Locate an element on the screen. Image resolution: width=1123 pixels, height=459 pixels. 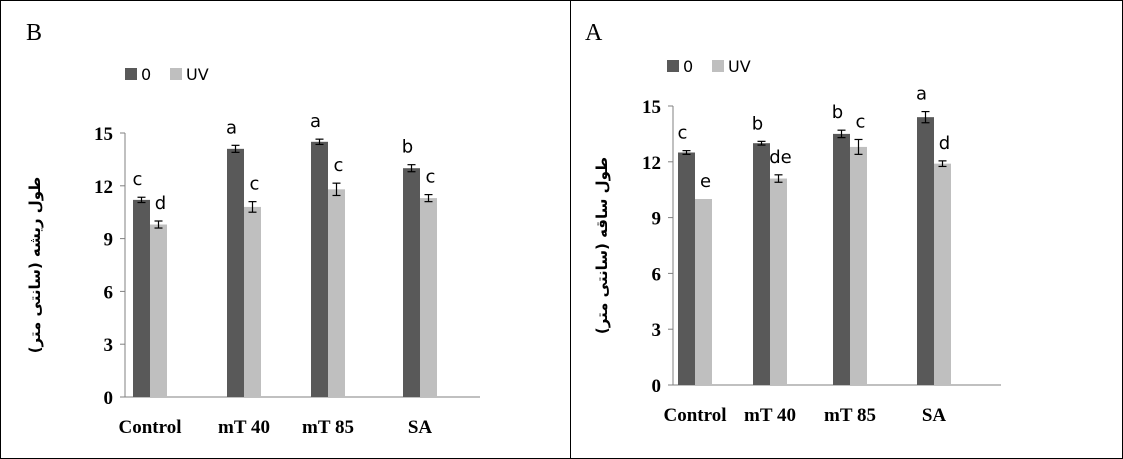
y-axis-title: طول ساقه (سانتی متر) is located at coordinates (602, 245).